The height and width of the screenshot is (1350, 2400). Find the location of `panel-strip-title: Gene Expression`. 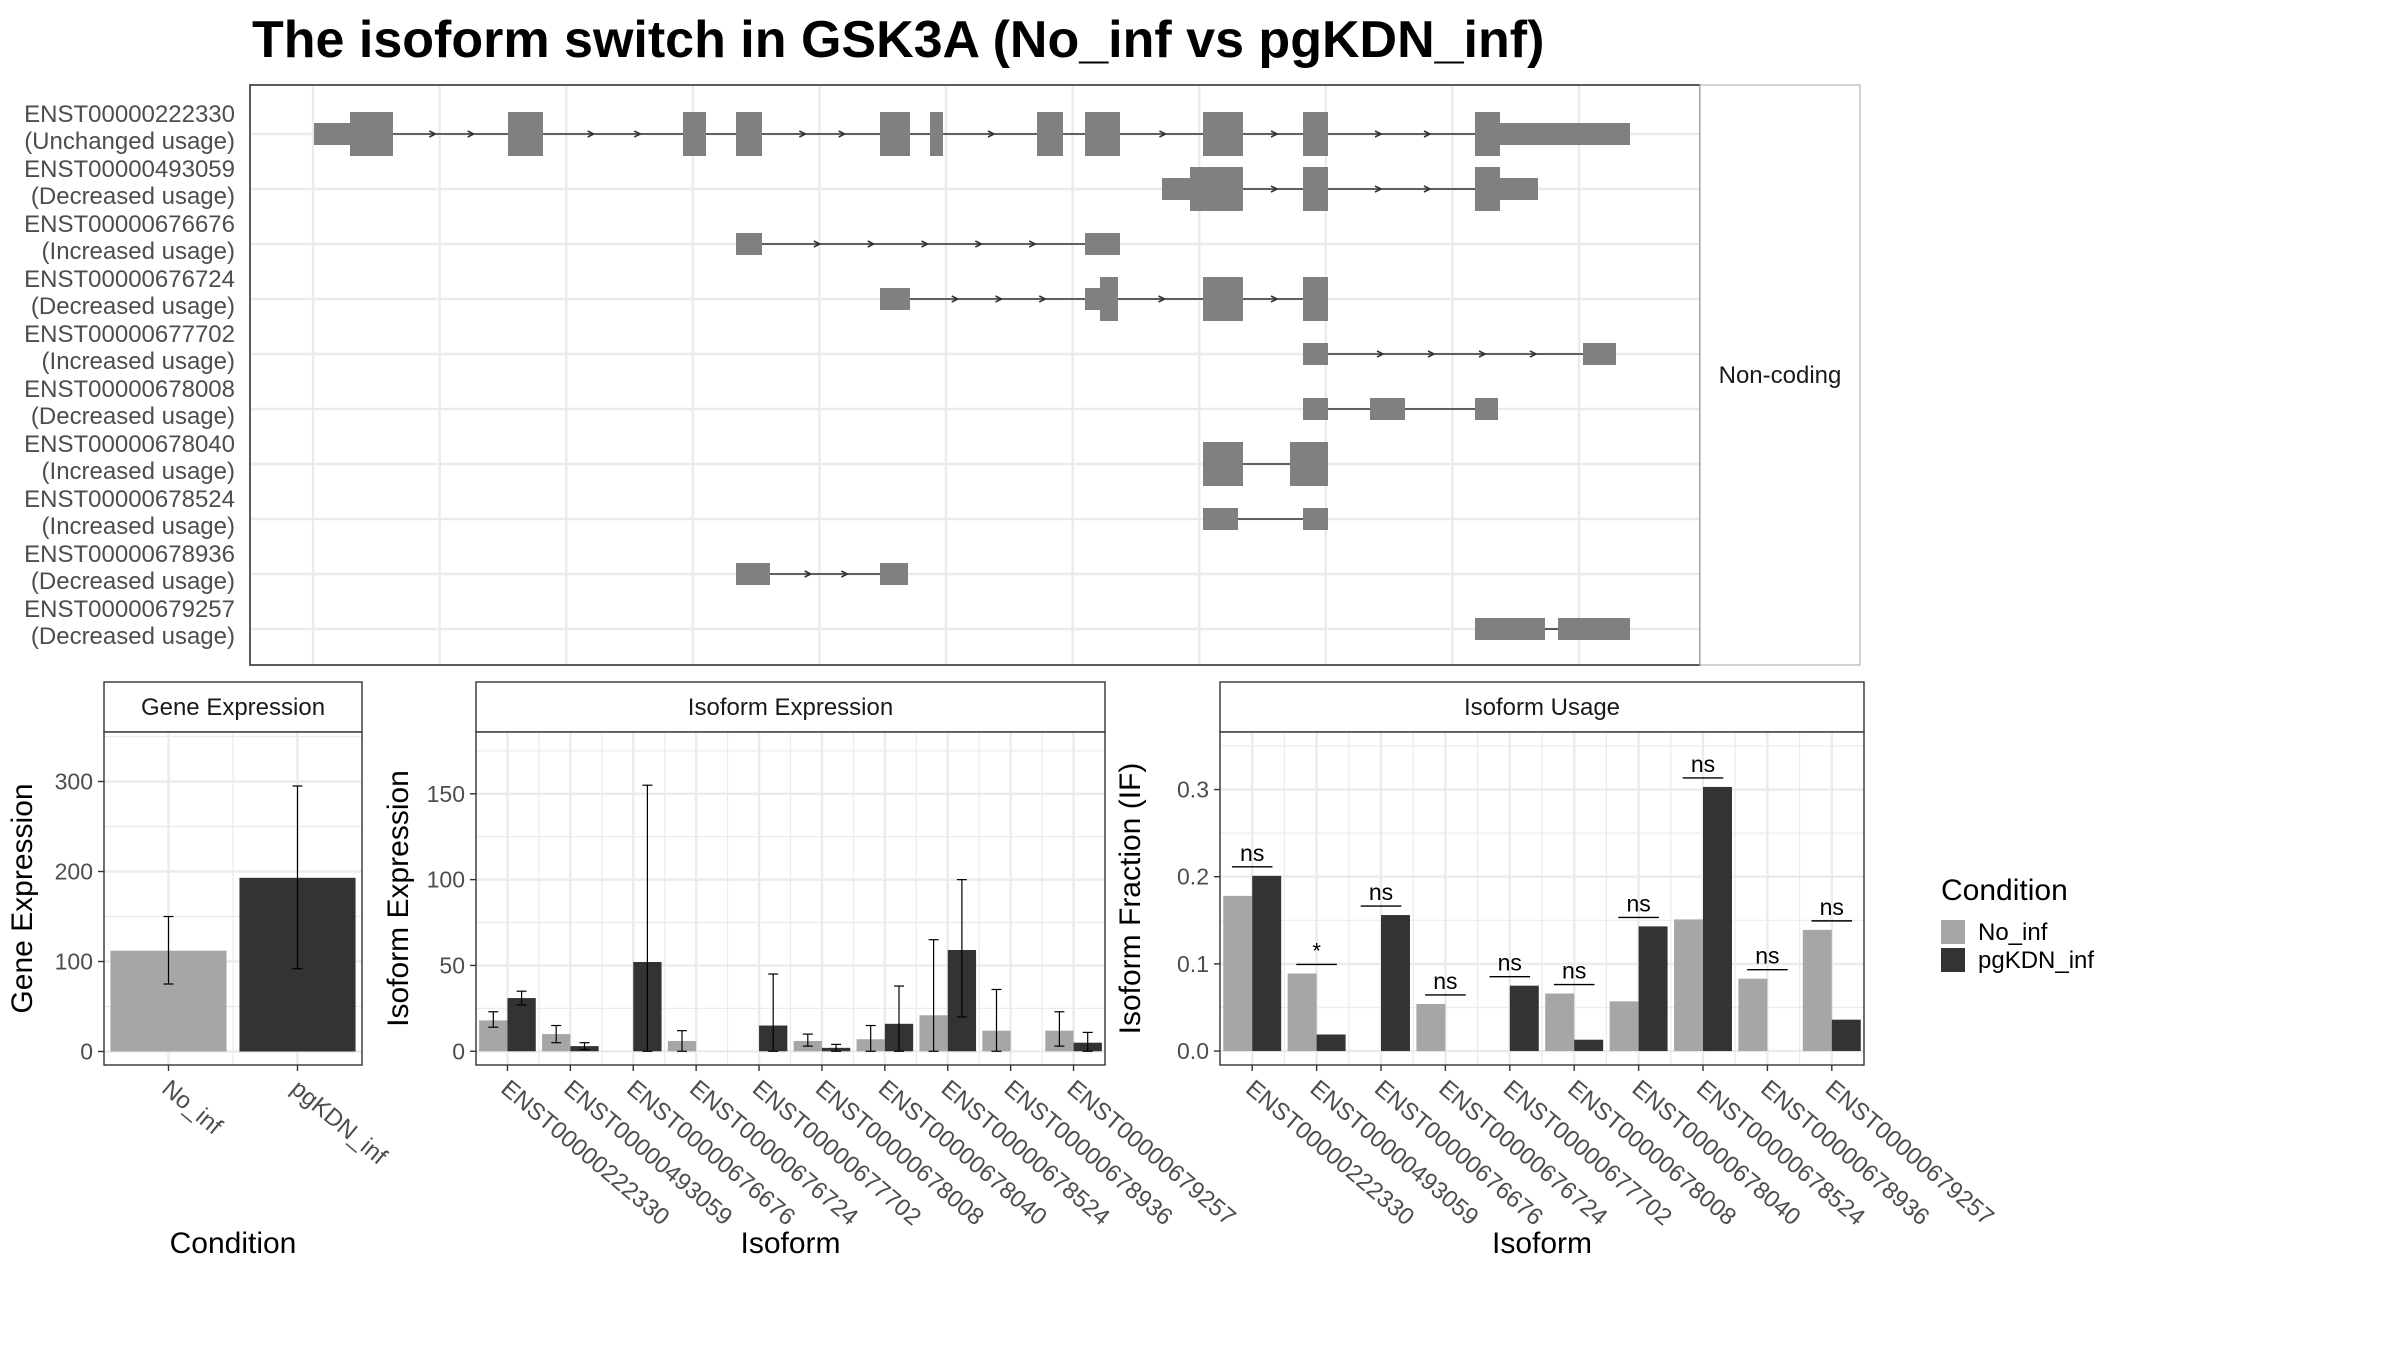

panel-strip-title: Gene Expression is located at coordinates (233, 707).